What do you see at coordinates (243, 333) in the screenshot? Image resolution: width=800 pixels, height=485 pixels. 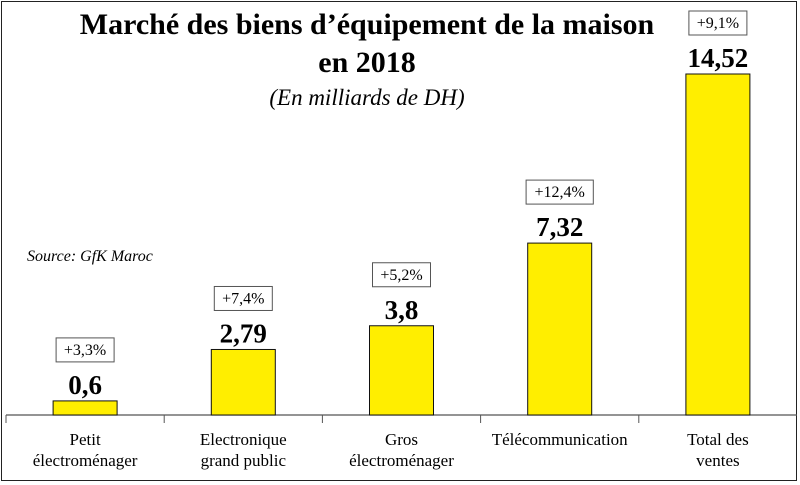 I see `value-label-1: 2,79` at bounding box center [243, 333].